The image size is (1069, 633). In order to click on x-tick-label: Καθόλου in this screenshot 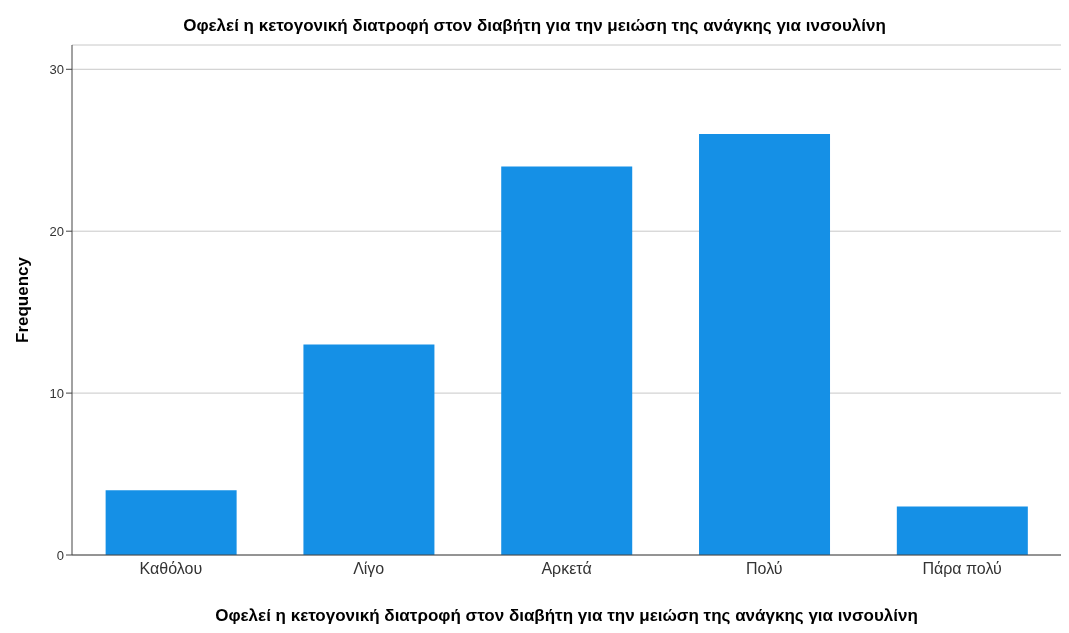, I will do `click(171, 569)`.